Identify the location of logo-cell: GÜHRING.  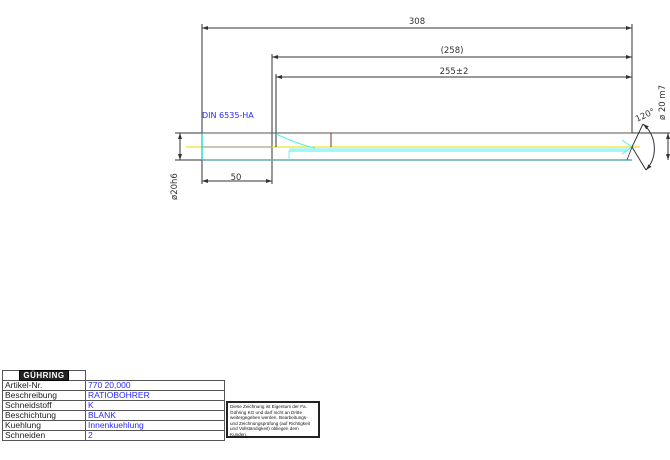
(44, 375).